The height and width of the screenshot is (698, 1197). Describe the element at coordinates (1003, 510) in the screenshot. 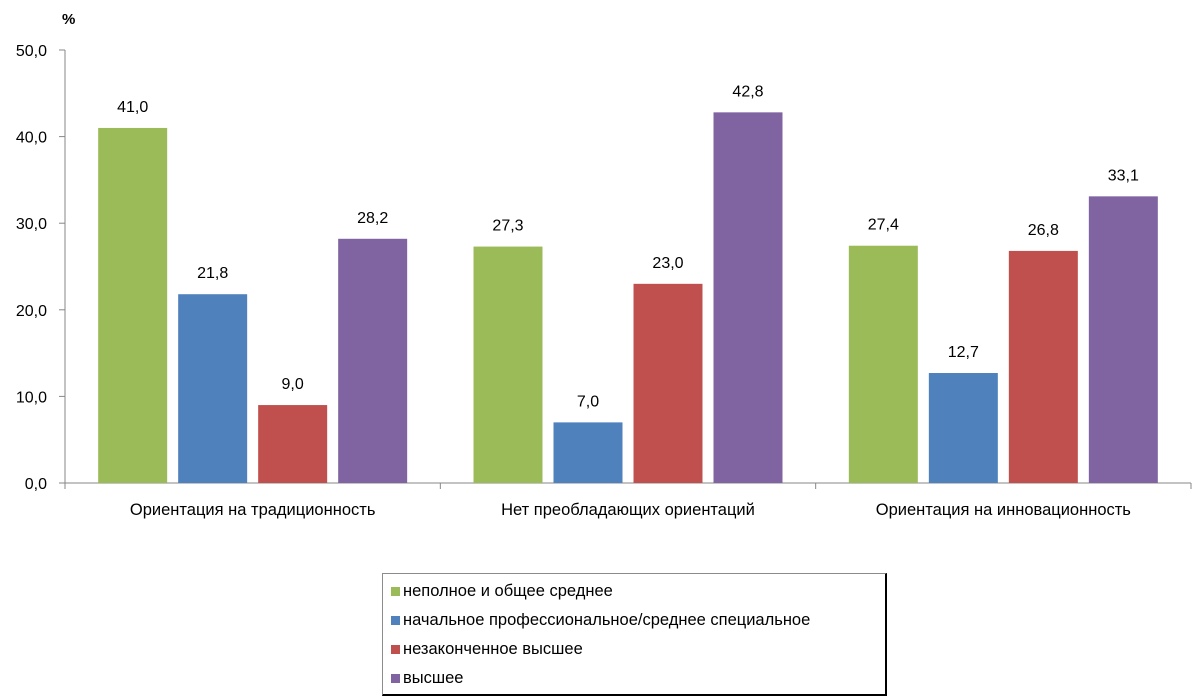

I see `category-label: Ориентация на инновационность` at that location.